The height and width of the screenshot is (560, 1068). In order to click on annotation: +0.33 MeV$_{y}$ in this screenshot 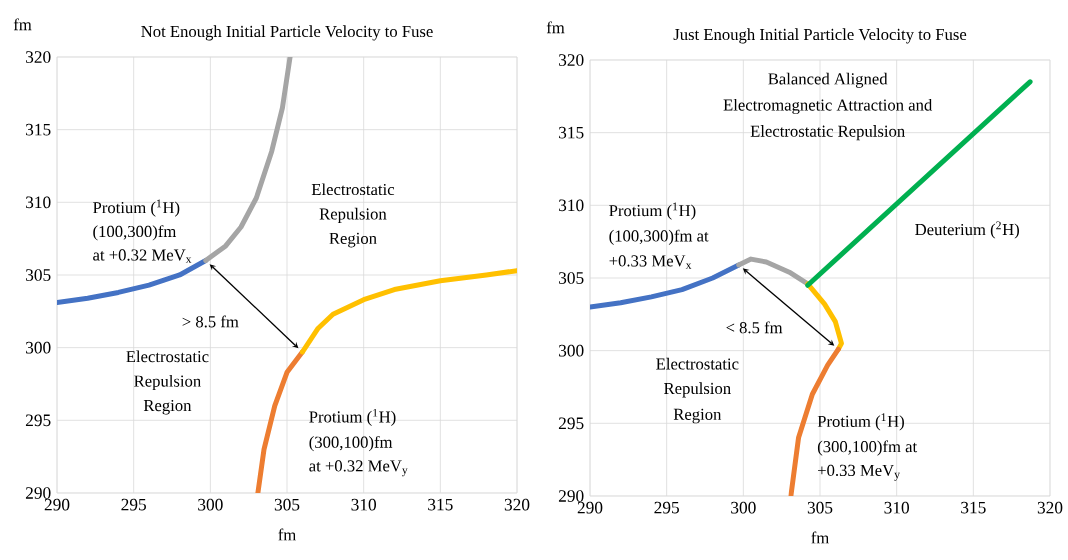, I will do `click(859, 472)`.